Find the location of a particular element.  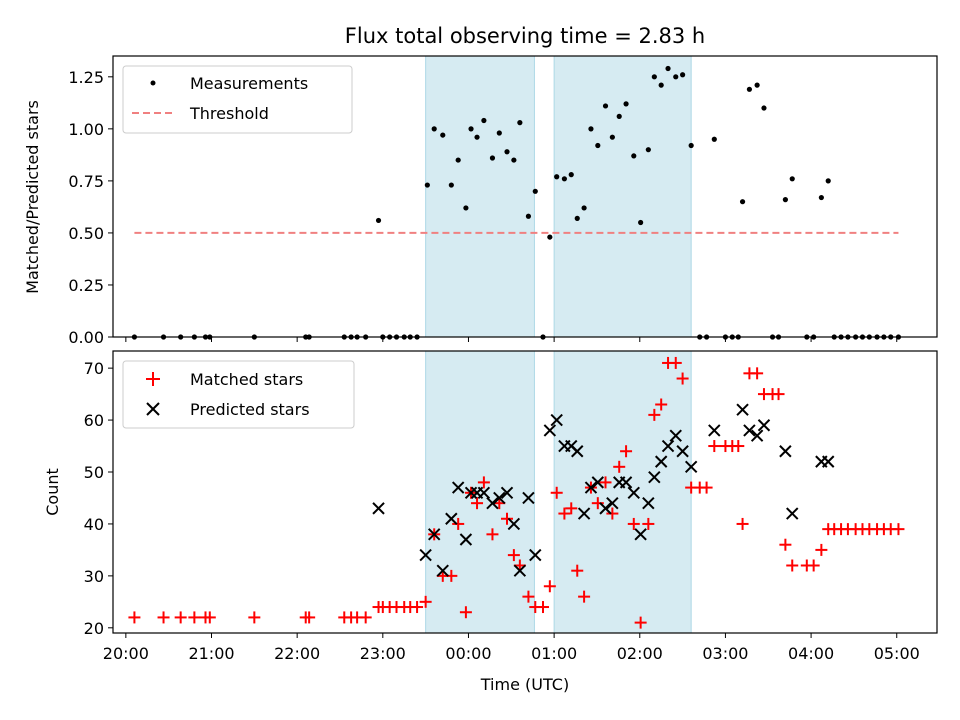

y-tick-label: 40 is located at coordinates (94, 524).